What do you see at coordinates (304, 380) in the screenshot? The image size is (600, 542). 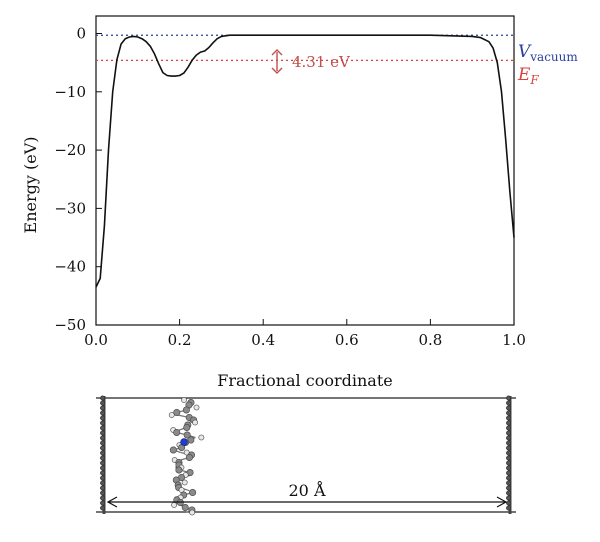 I see `x-axis-label: Fractional coordinate` at bounding box center [304, 380].